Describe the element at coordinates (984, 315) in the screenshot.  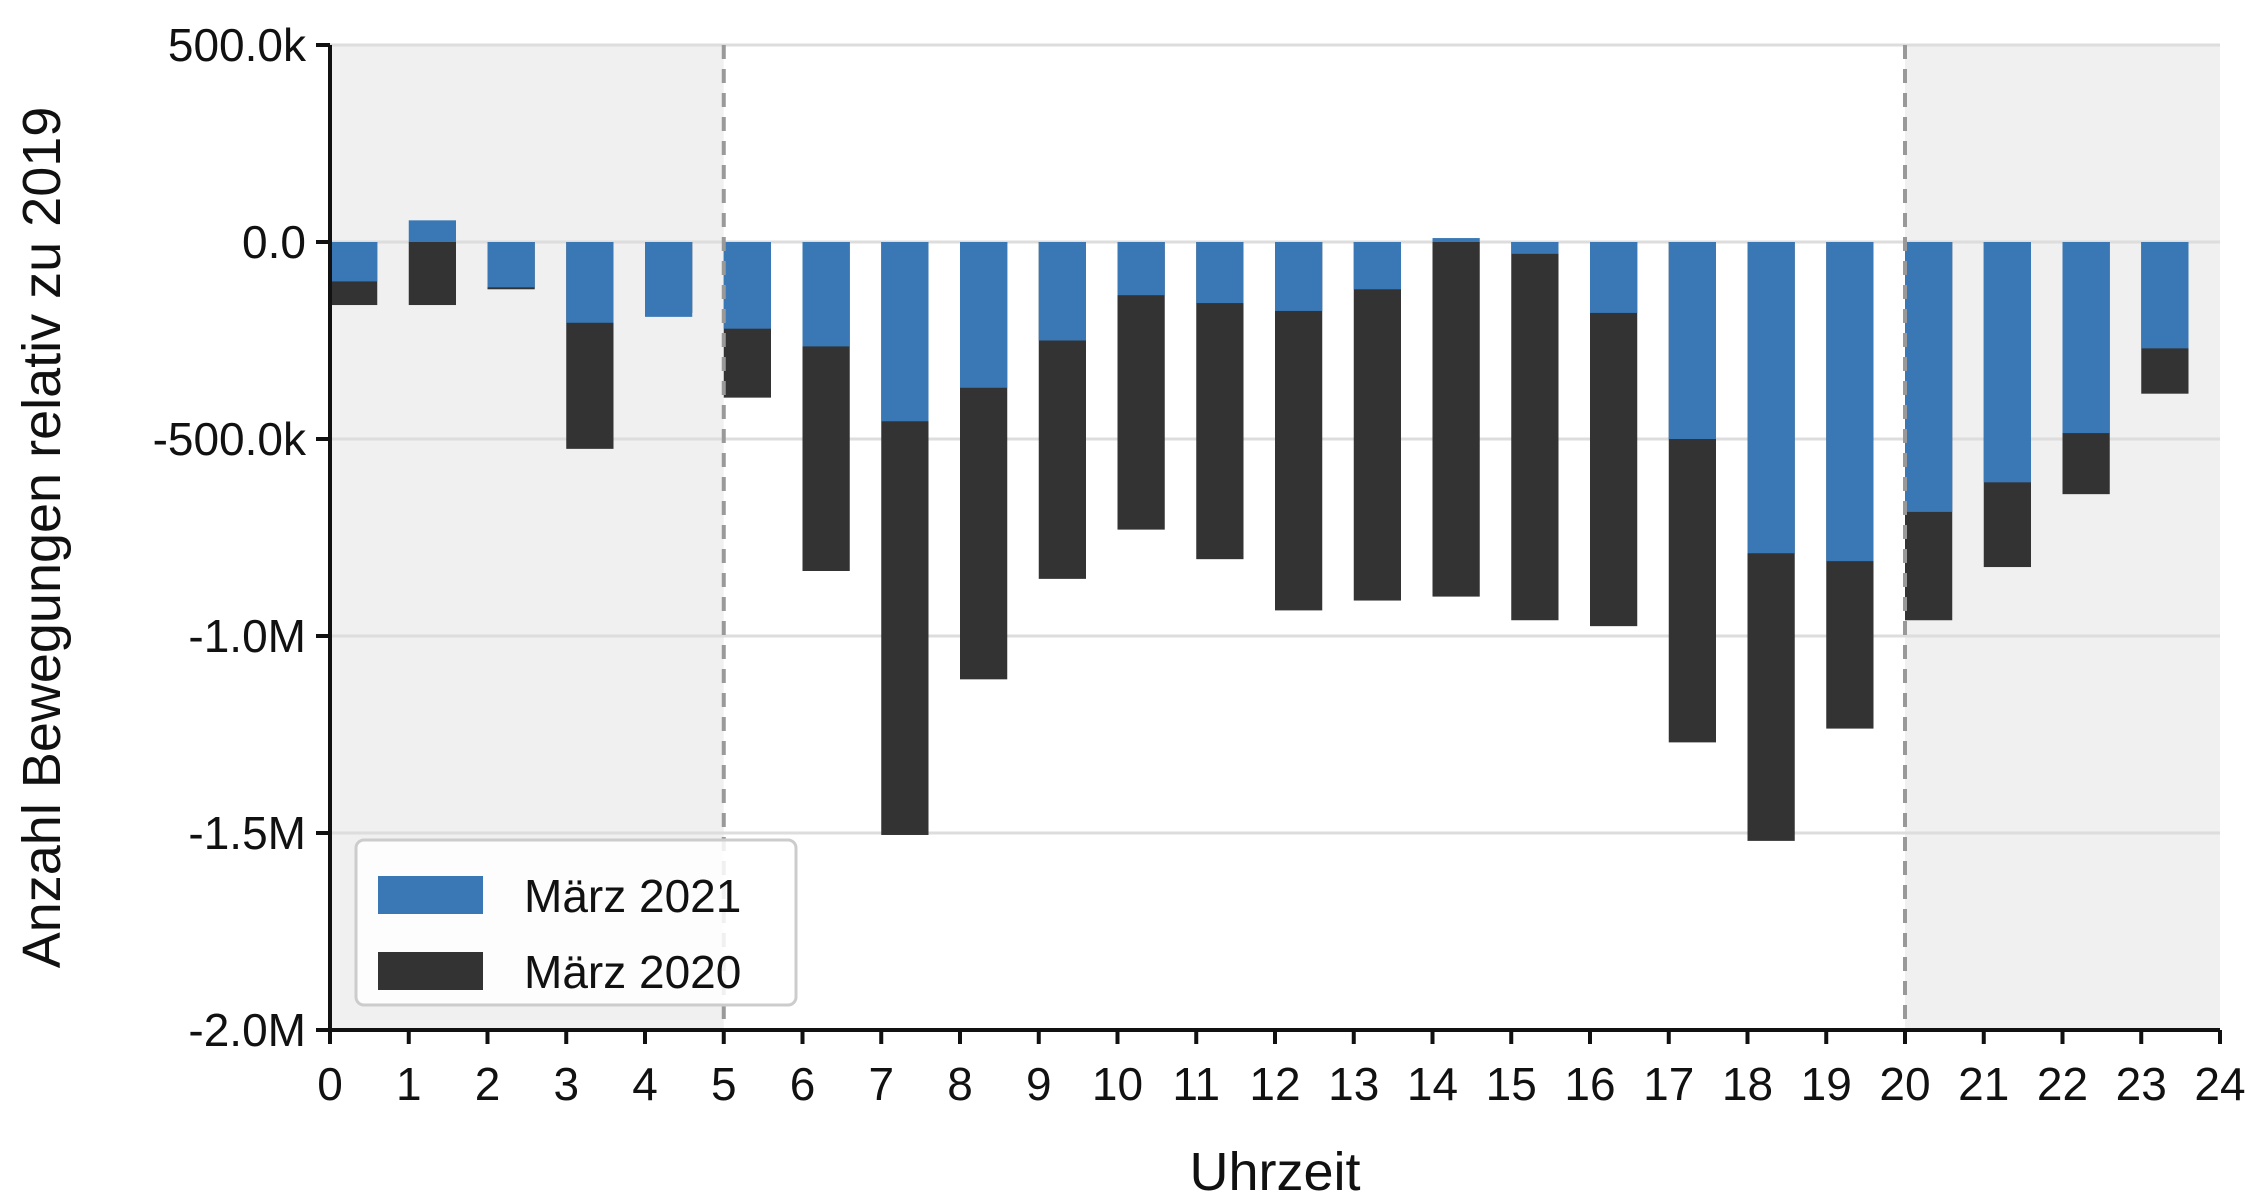
I see `bar-maerz-2021-h8` at that location.